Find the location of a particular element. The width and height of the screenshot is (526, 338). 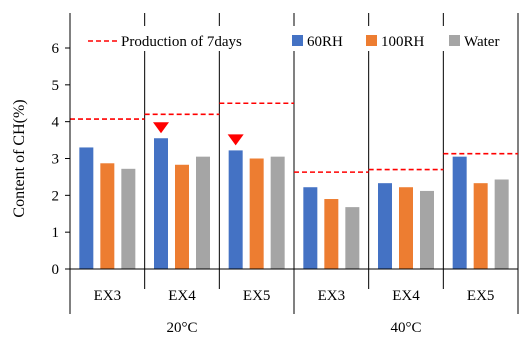

legend-swatch-60rh is located at coordinates (297, 40).